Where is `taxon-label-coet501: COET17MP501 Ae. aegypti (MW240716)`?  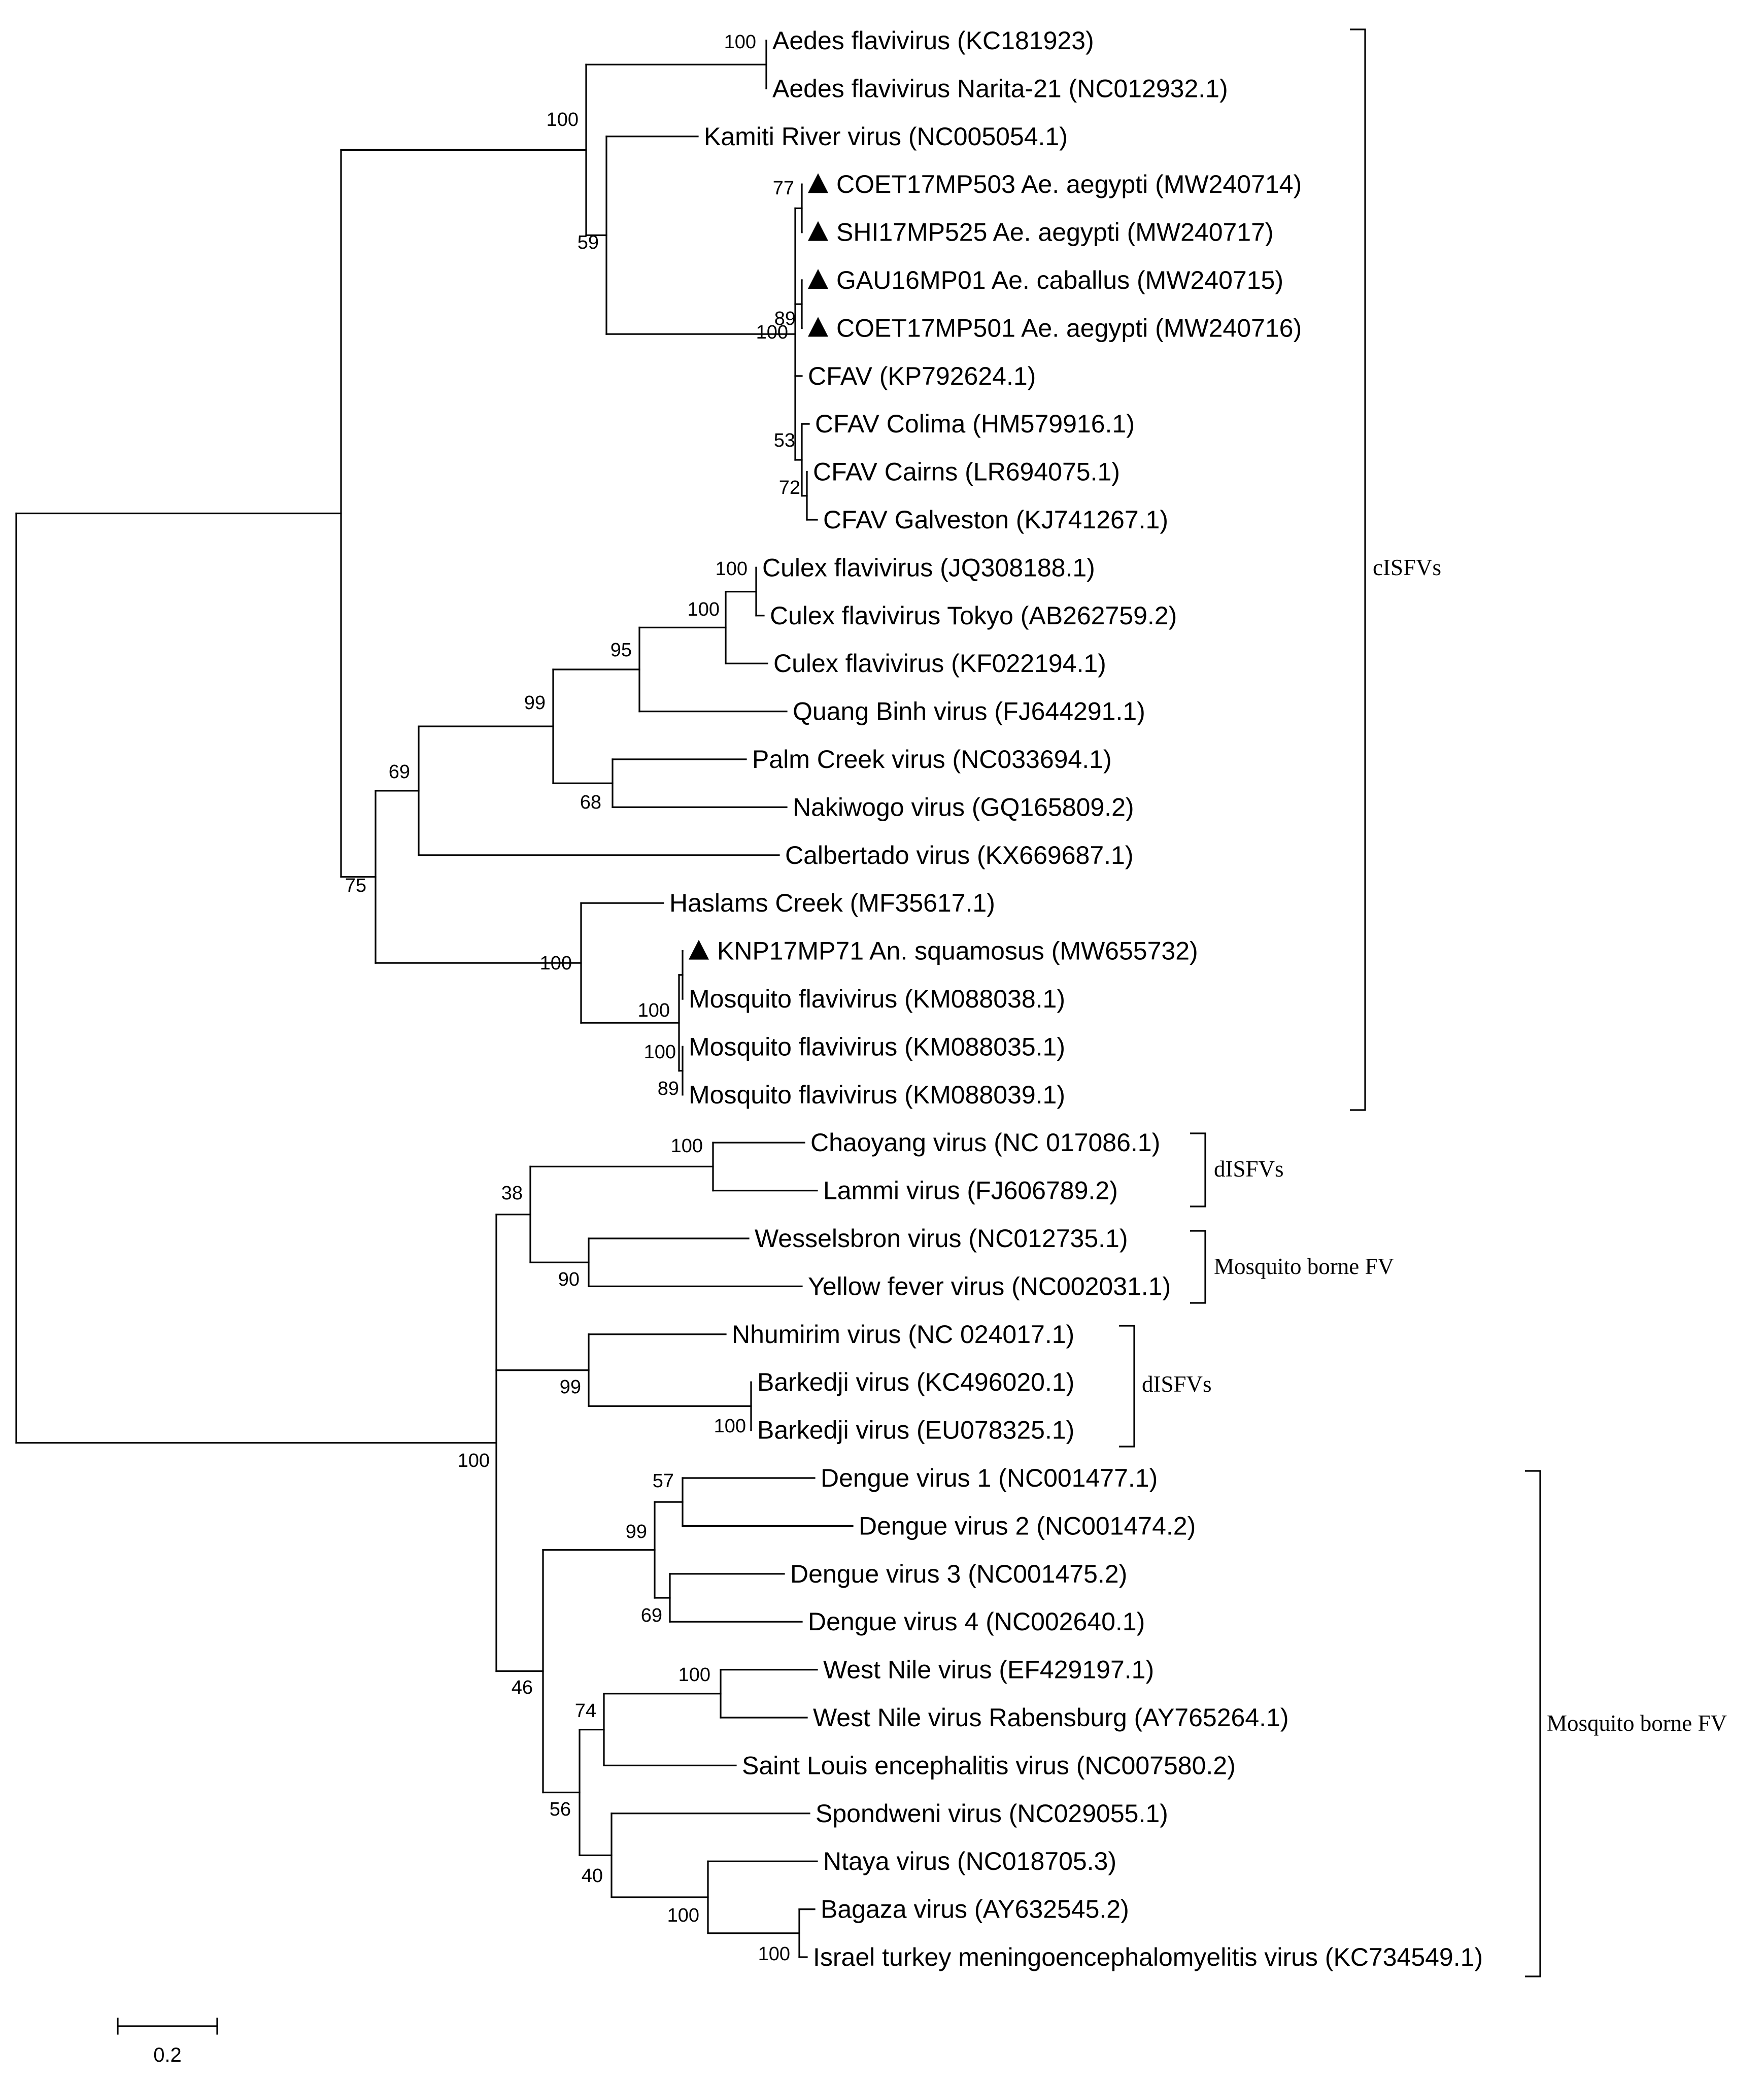
taxon-label-coet501: COET17MP501 Ae. aegypti (MW240716) is located at coordinates (1069, 328).